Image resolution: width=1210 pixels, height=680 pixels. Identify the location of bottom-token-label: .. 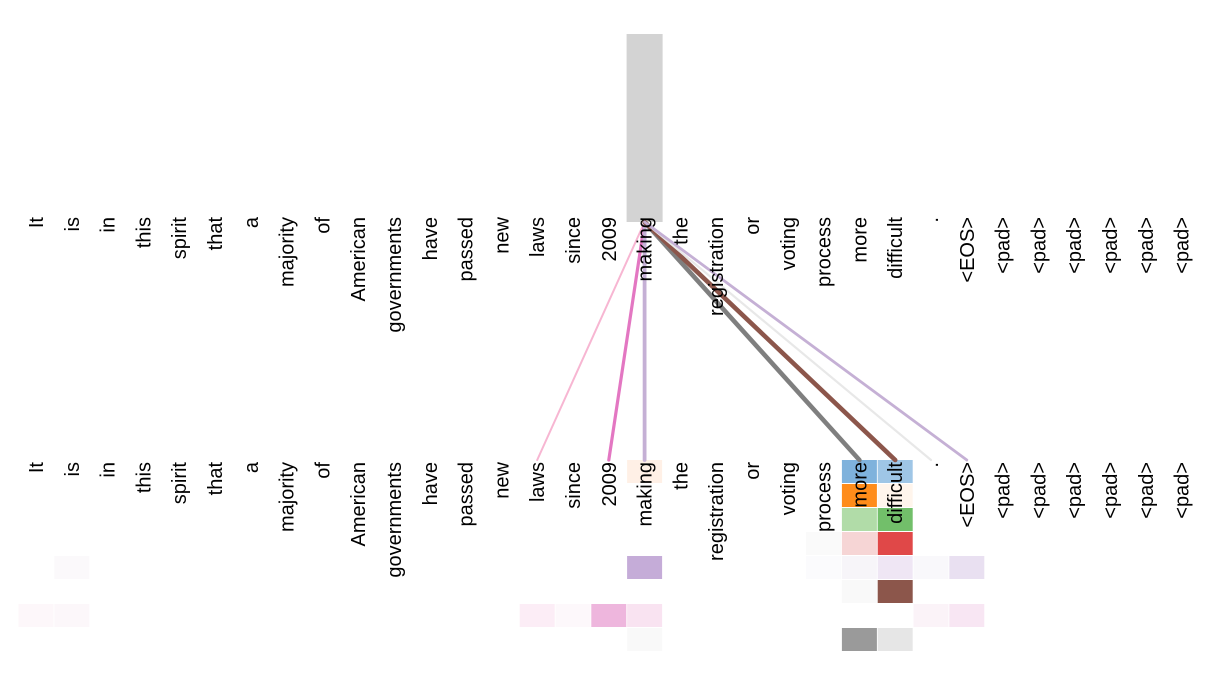
(932, 465).